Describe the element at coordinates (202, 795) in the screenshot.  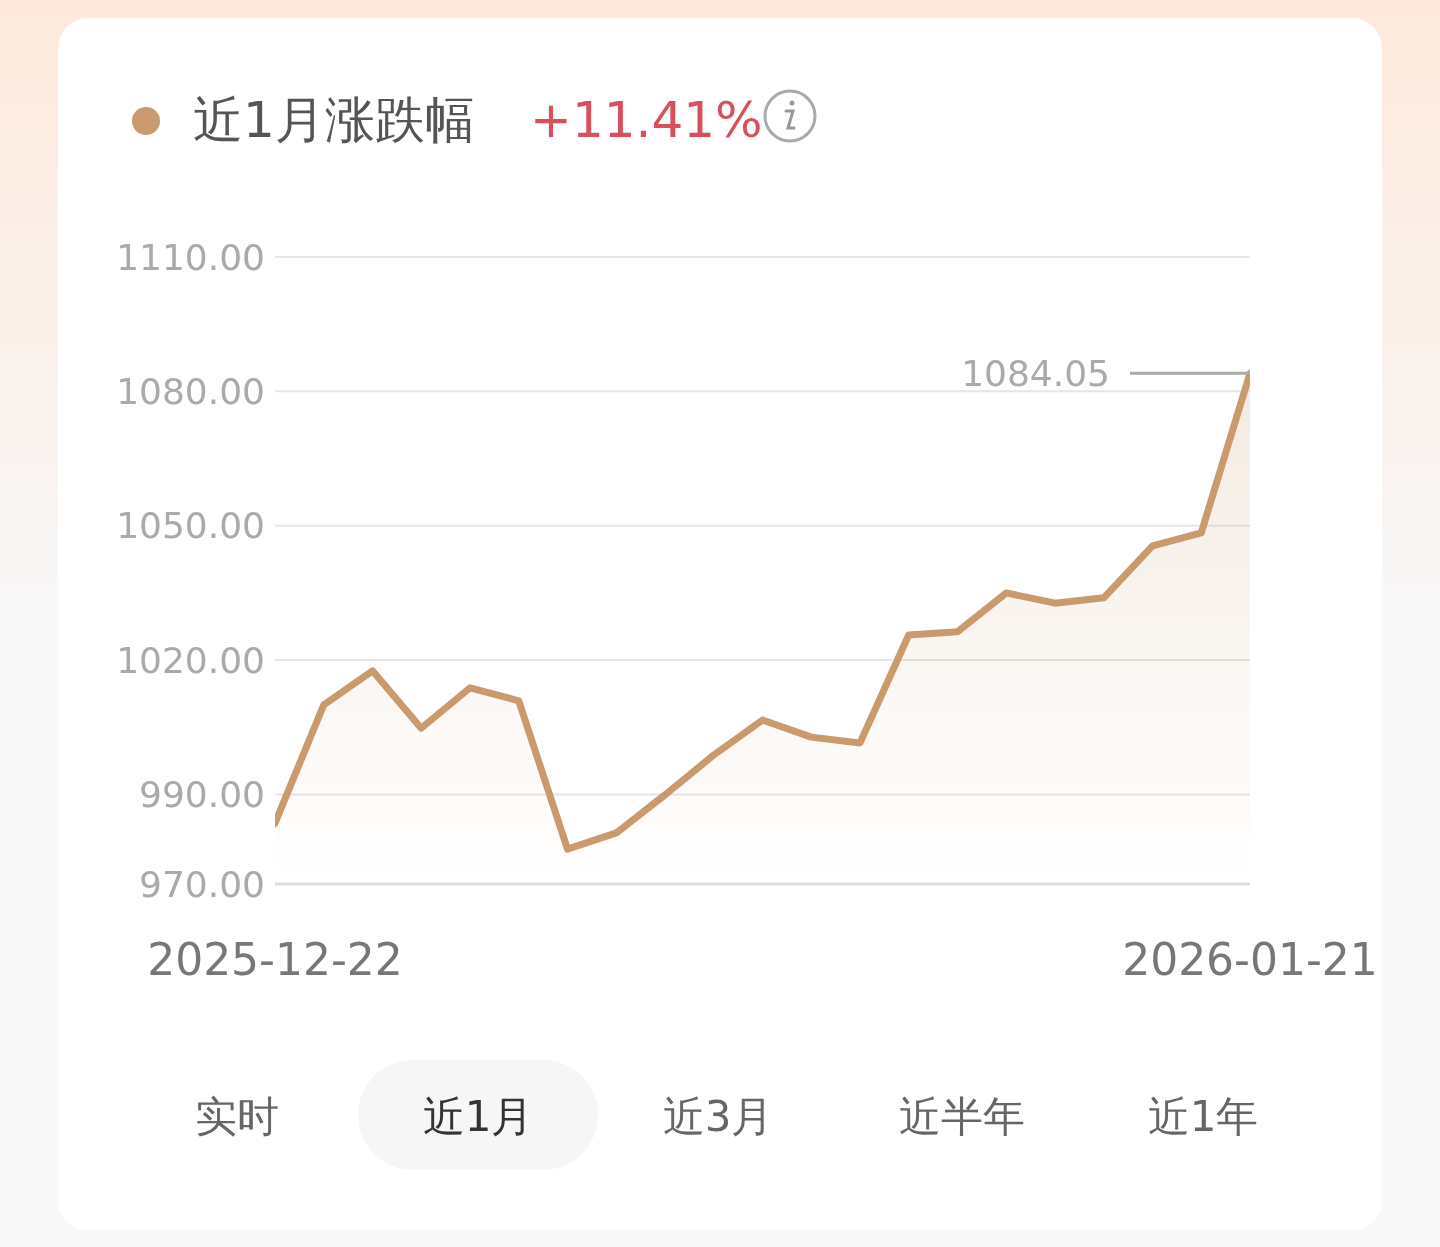
I see `y-tick-label: 990.00` at that location.